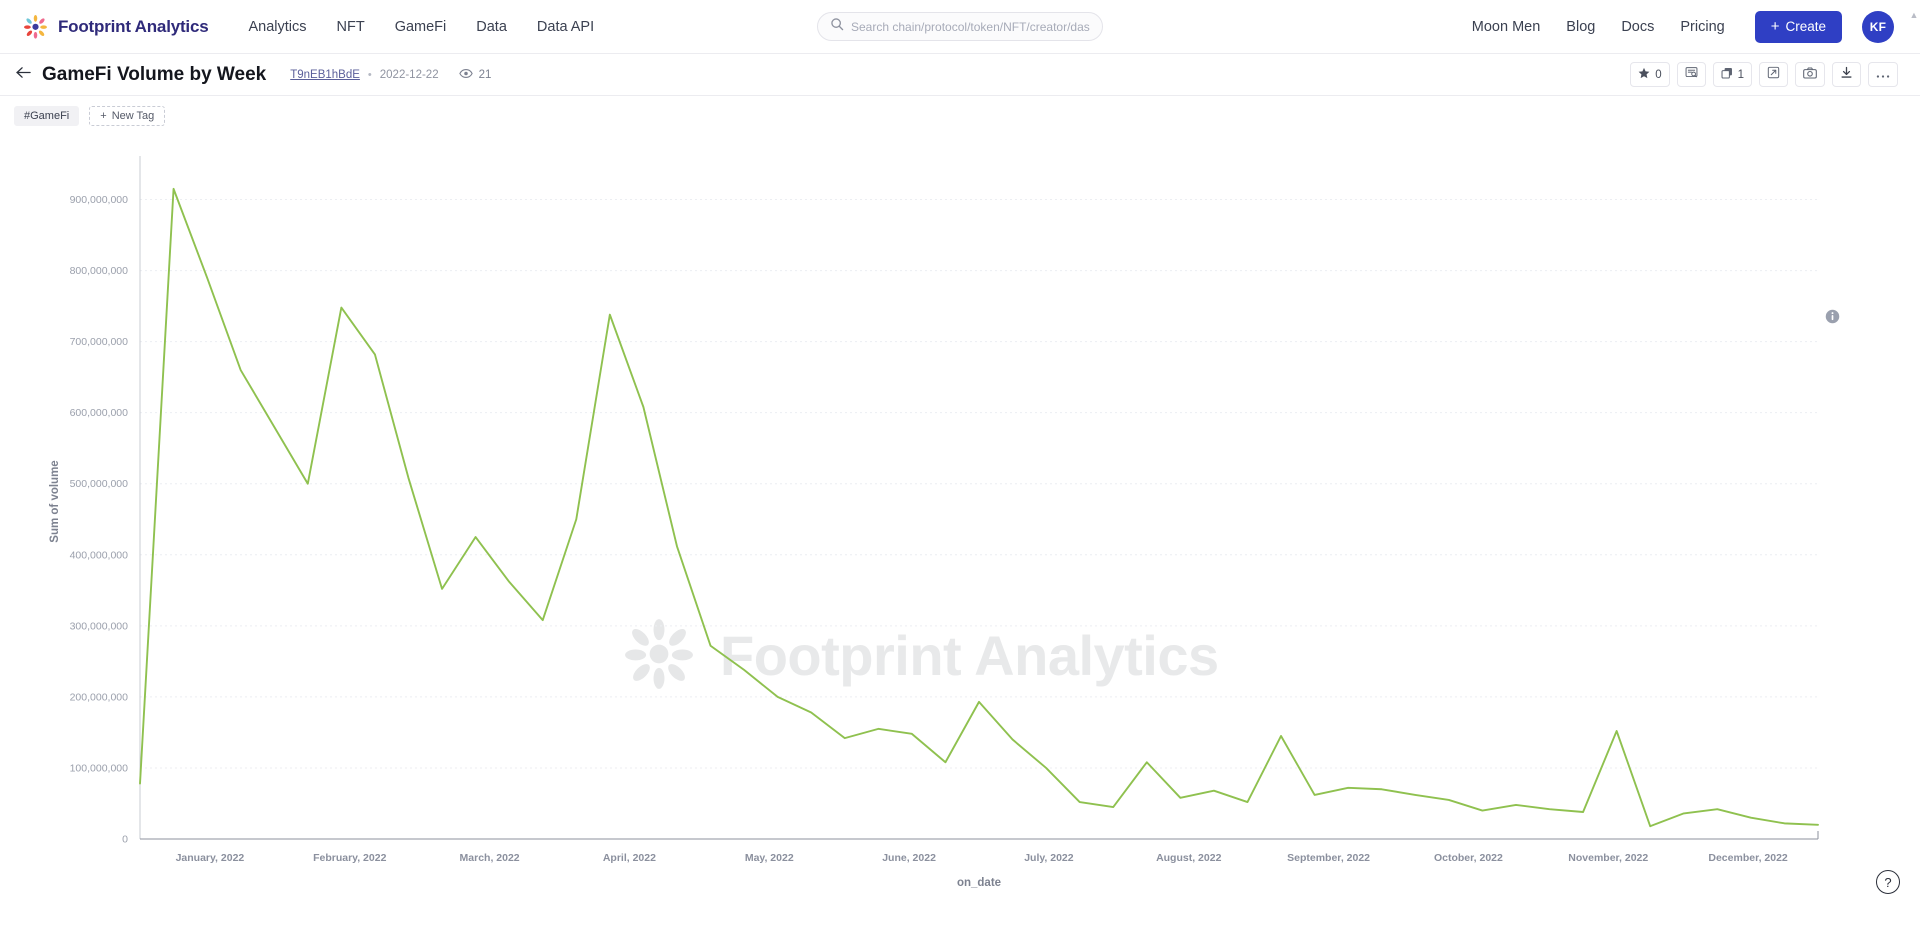 Image resolution: width=1920 pixels, height=937 pixels. I want to click on external-link-icon, so click(1773, 75).